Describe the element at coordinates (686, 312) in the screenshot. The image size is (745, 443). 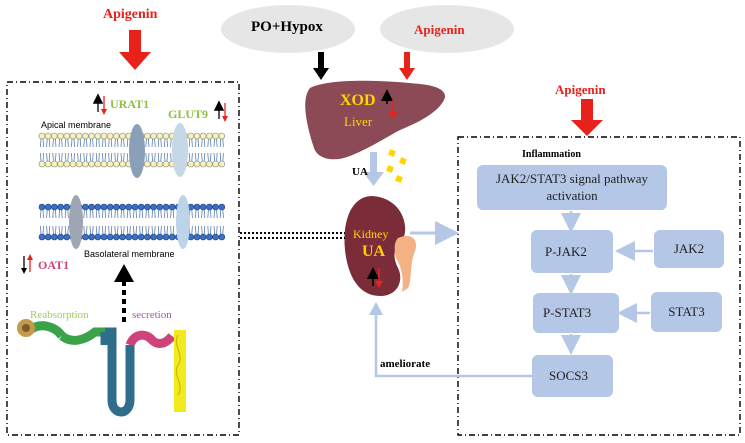
I see `stat3-box: STAT3` at that location.